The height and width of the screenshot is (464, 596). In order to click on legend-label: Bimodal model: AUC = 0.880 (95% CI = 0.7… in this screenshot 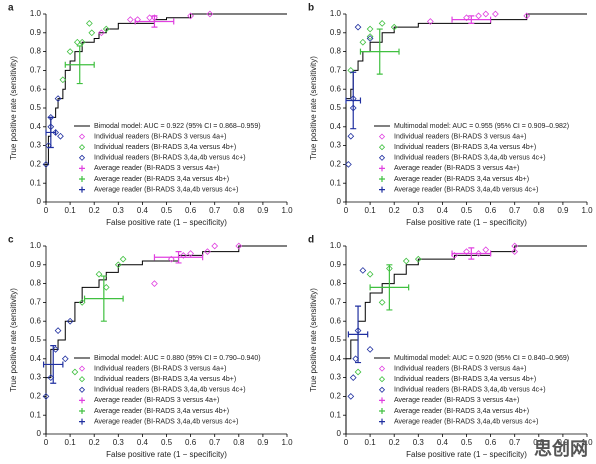, I will do `click(177, 358)`.